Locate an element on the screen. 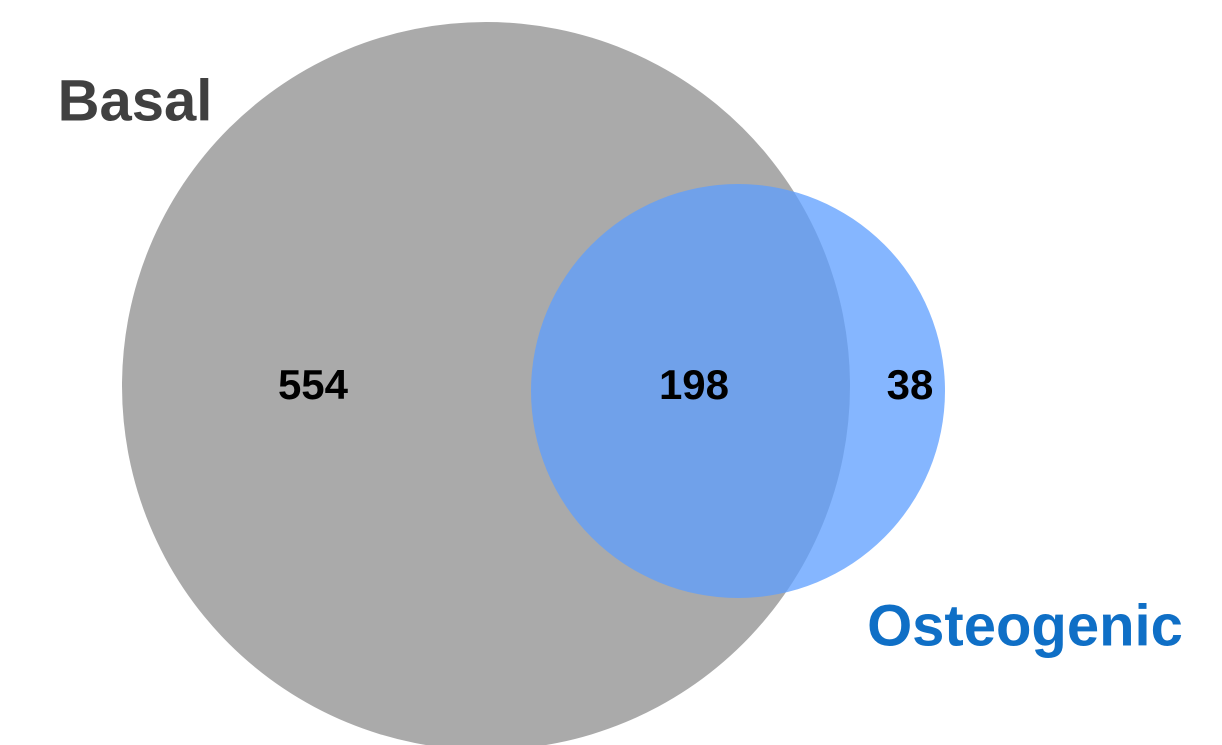  set-label: Basal is located at coordinates (135, 100).